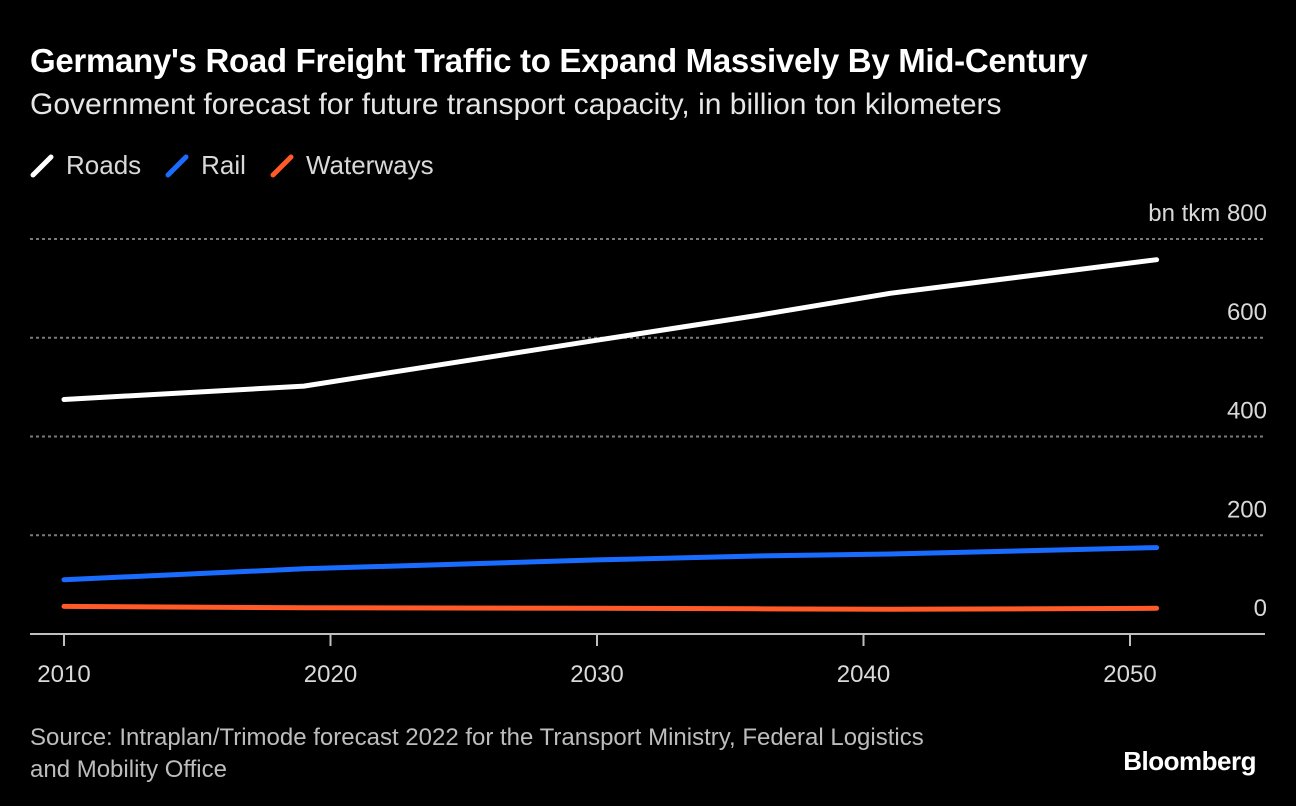 The image size is (1296, 806). What do you see at coordinates (63, 674) in the screenshot?
I see `x-tick-label-2010: 2010` at bounding box center [63, 674].